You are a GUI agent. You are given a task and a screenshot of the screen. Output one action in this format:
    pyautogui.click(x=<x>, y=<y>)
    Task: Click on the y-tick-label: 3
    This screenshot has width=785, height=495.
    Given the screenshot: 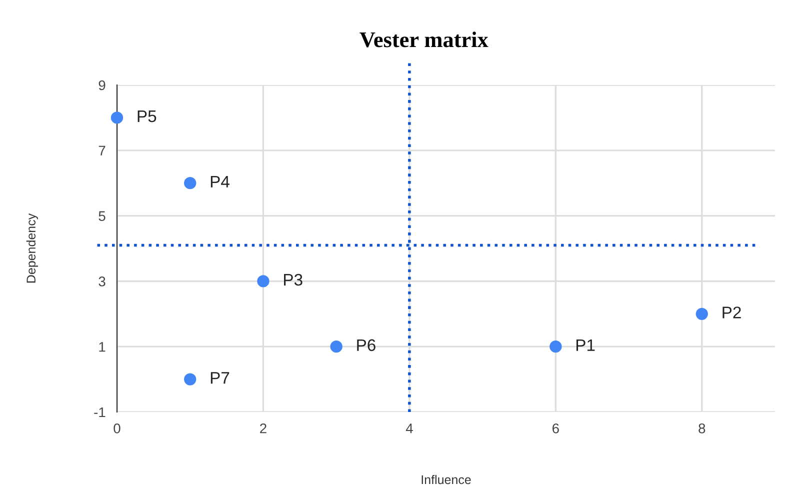 What is the action you would take?
    pyautogui.click(x=102, y=281)
    